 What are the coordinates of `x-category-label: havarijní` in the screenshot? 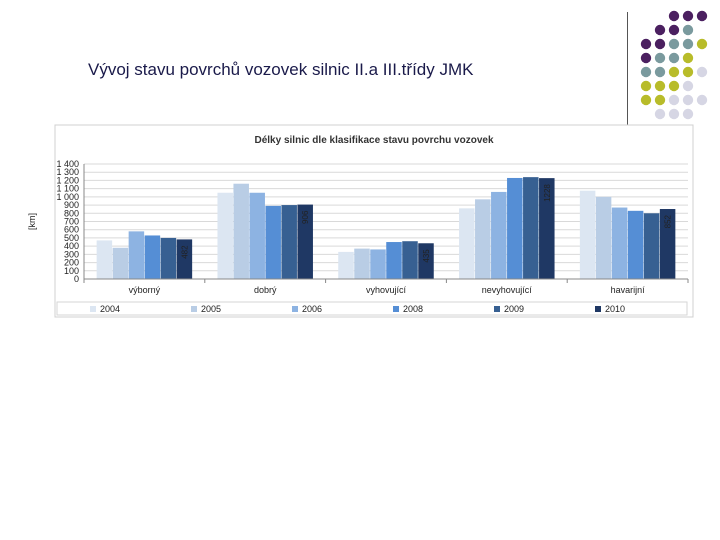 It's located at (628, 290).